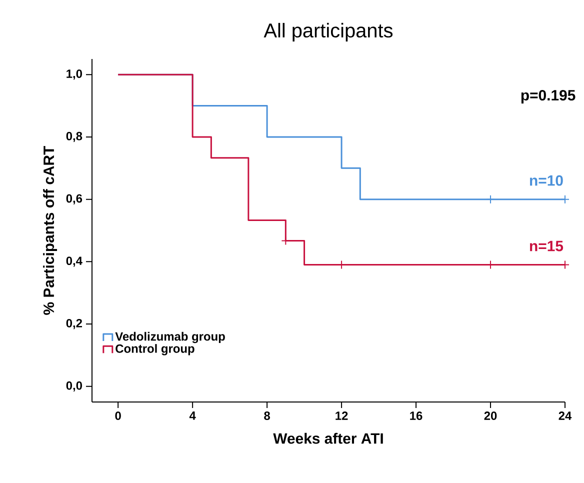 This screenshot has height=483, width=584. What do you see at coordinates (74, 74) in the screenshot?
I see `y-tick-label: 1,0` at bounding box center [74, 74].